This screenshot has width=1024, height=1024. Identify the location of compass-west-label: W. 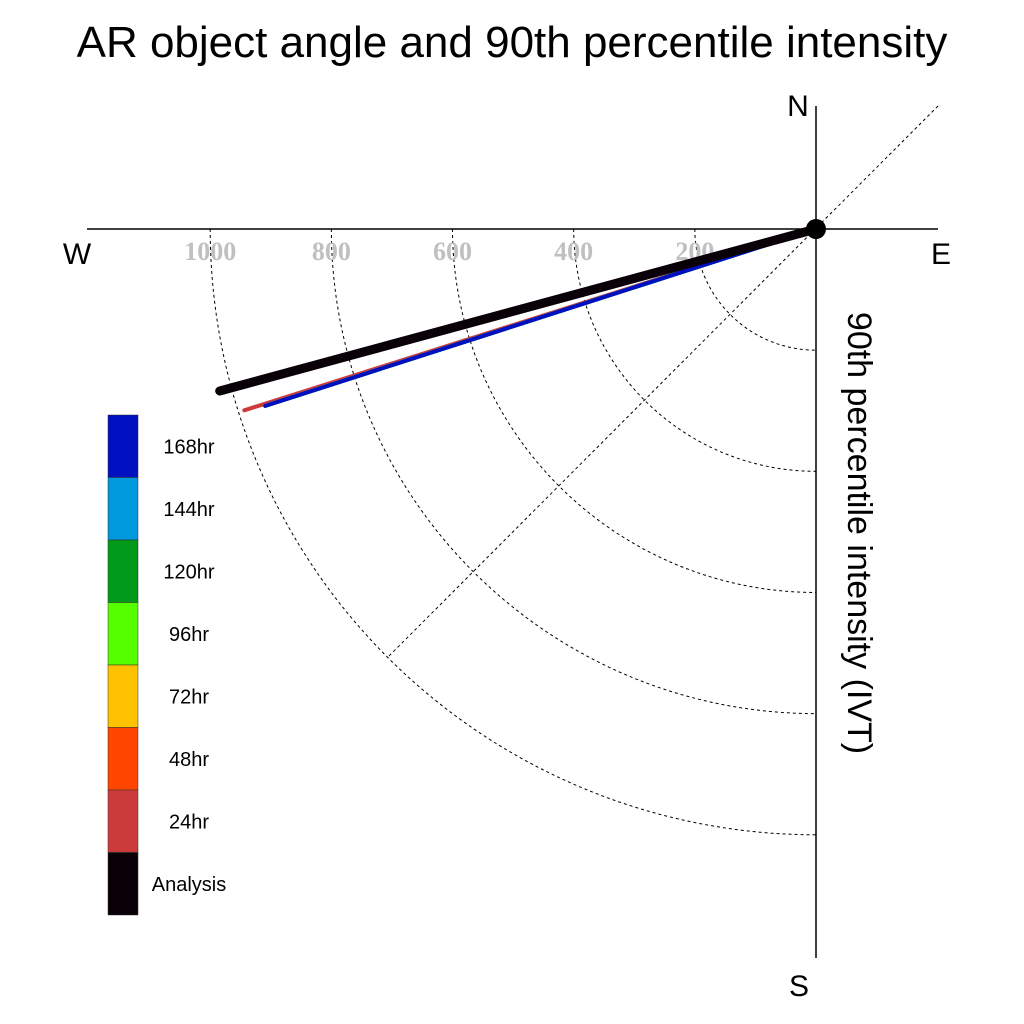
(77, 254).